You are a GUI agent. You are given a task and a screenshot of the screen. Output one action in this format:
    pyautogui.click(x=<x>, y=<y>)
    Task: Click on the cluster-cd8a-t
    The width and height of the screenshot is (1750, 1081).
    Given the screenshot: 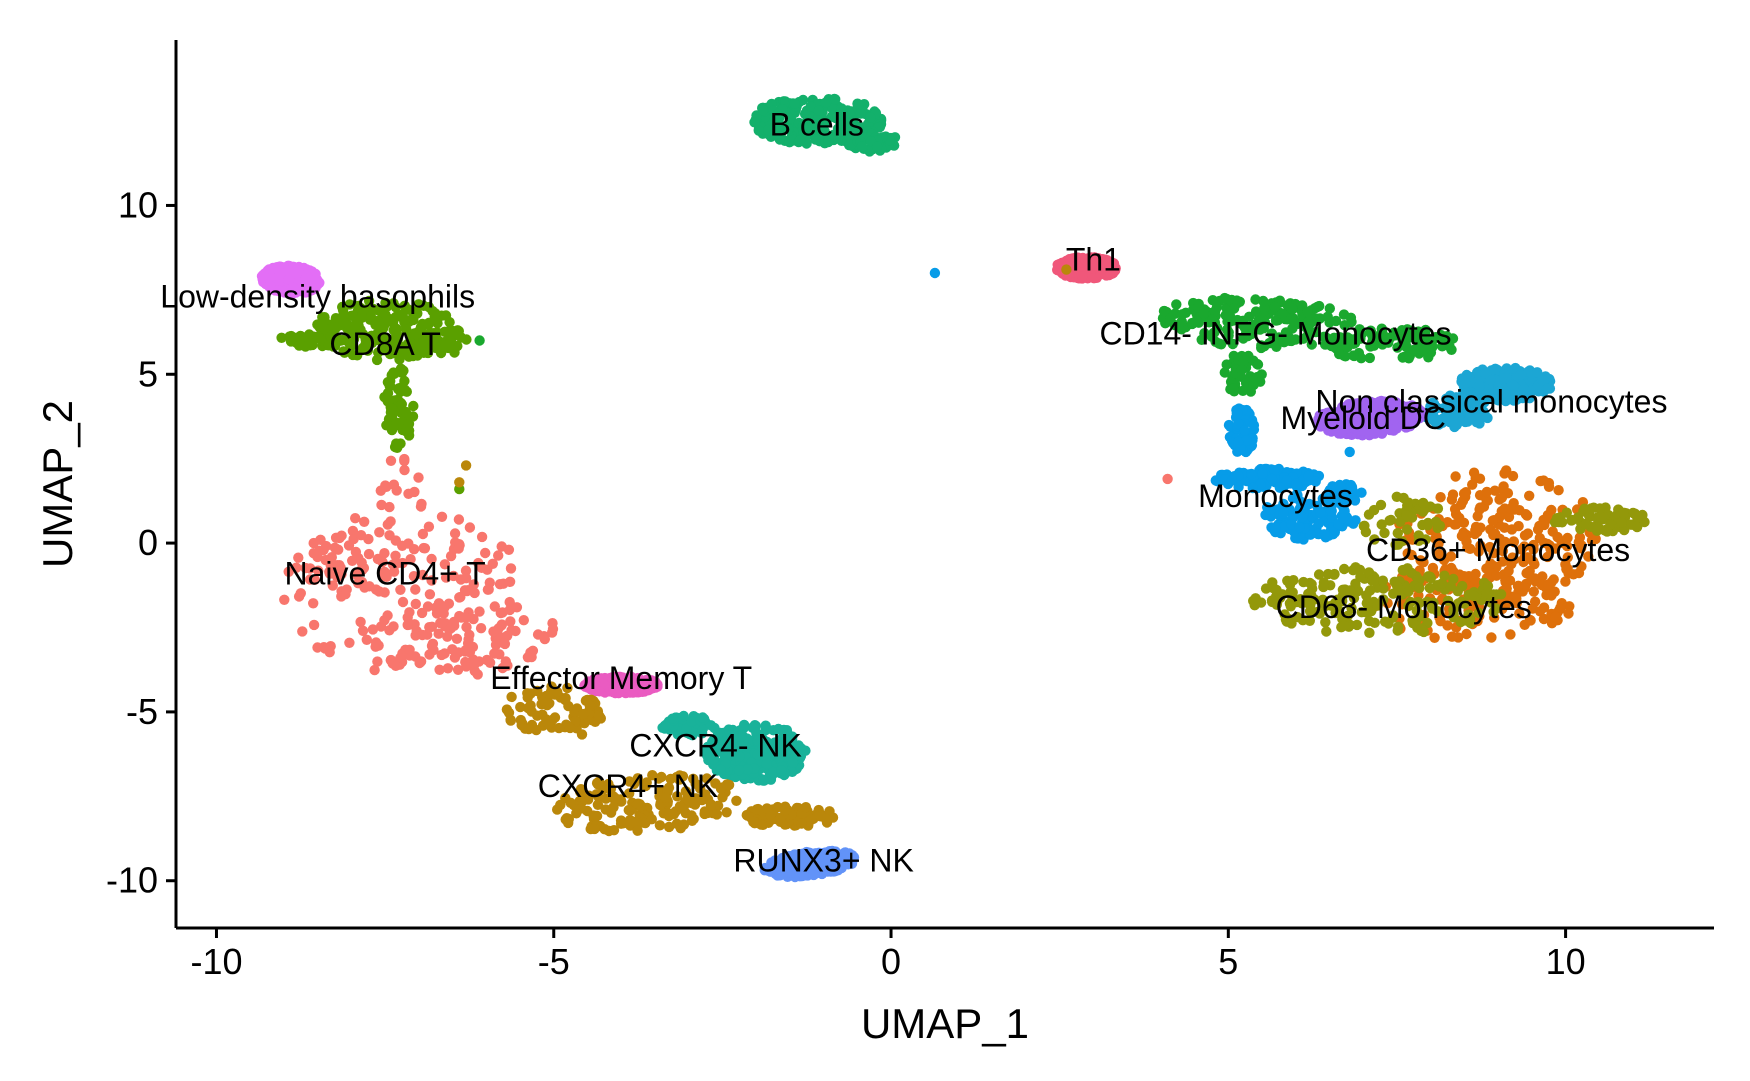 What is the action you would take?
    pyautogui.click(x=374, y=374)
    